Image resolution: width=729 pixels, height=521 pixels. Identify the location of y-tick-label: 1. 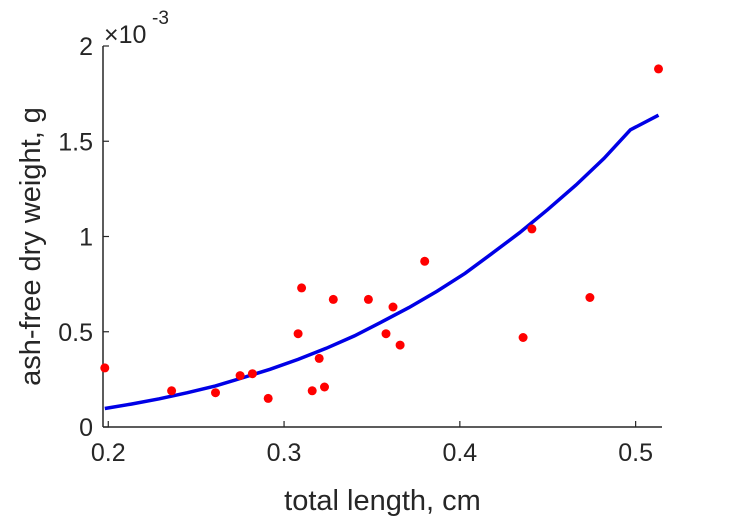
(86, 238).